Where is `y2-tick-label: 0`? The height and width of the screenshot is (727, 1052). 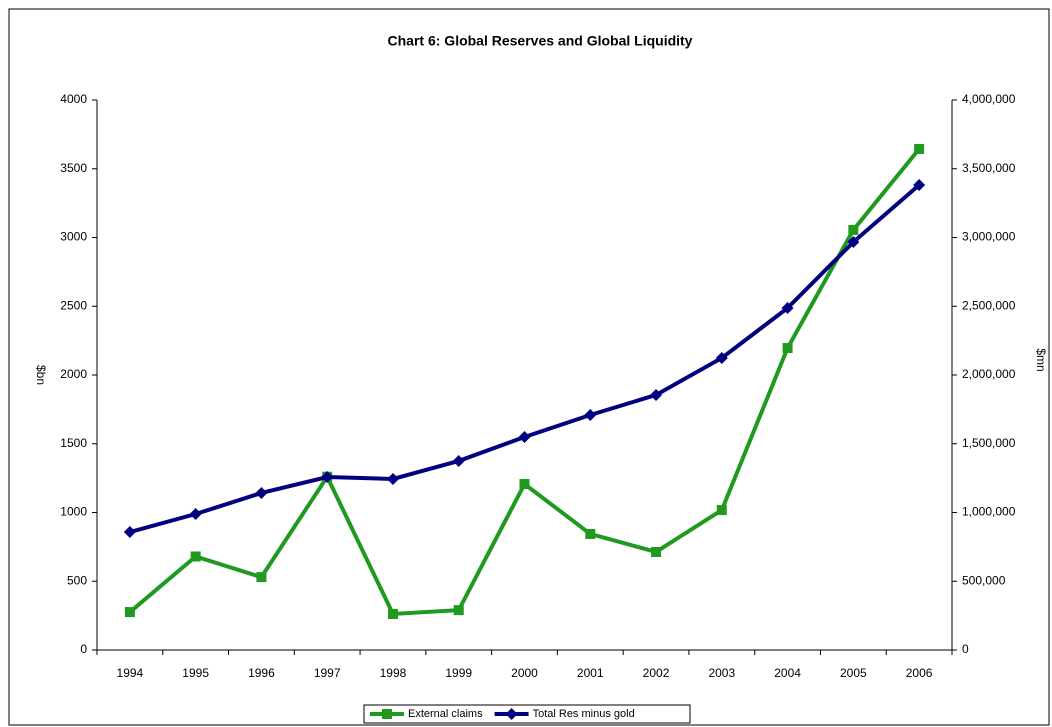
y2-tick-label: 0 is located at coordinates (965, 649).